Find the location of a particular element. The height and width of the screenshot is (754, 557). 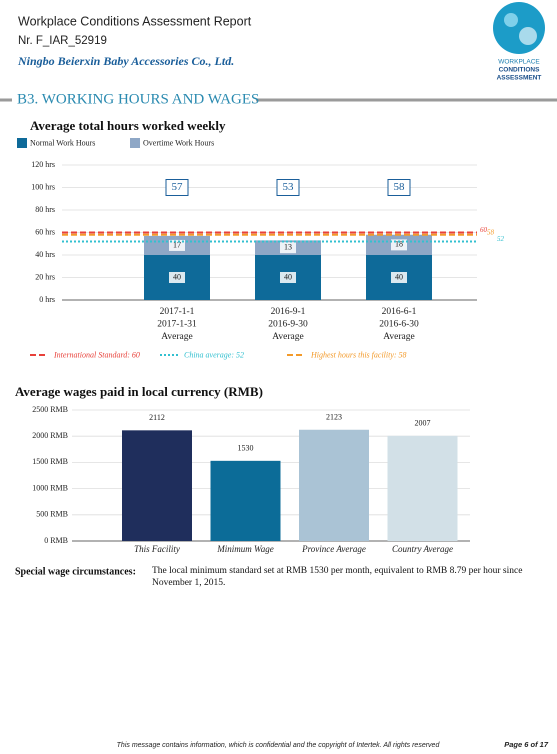

logo-circle is located at coordinates (519, 28).